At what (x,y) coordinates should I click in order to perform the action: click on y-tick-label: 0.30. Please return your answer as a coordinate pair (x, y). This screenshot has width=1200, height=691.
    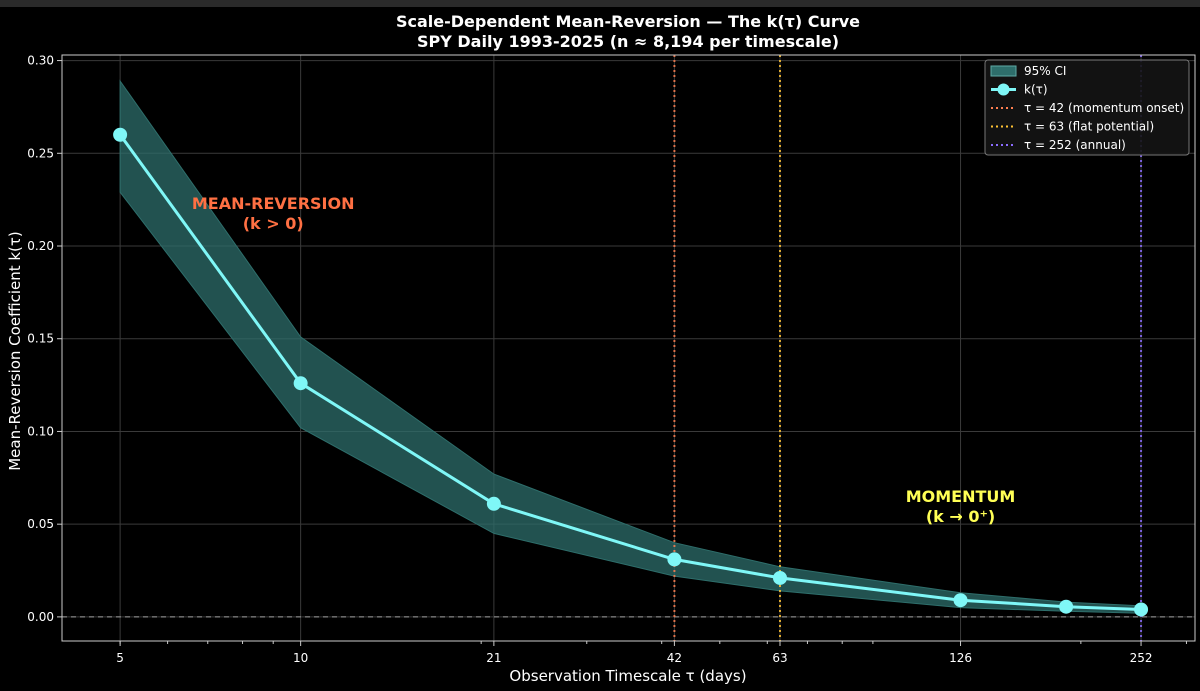
    Looking at the image, I should click on (40, 61).